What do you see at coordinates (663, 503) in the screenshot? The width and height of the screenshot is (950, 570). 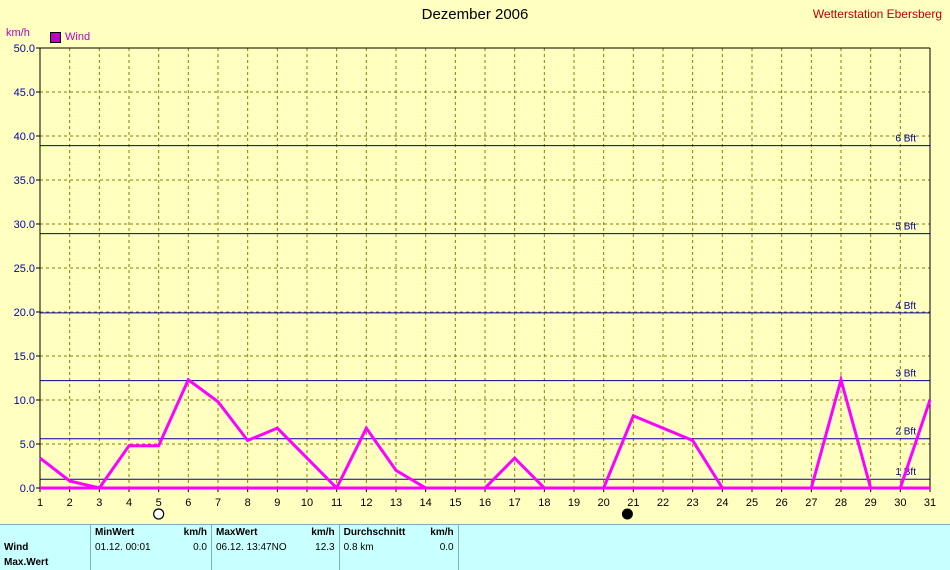 I see `x-tick-label: 22` at bounding box center [663, 503].